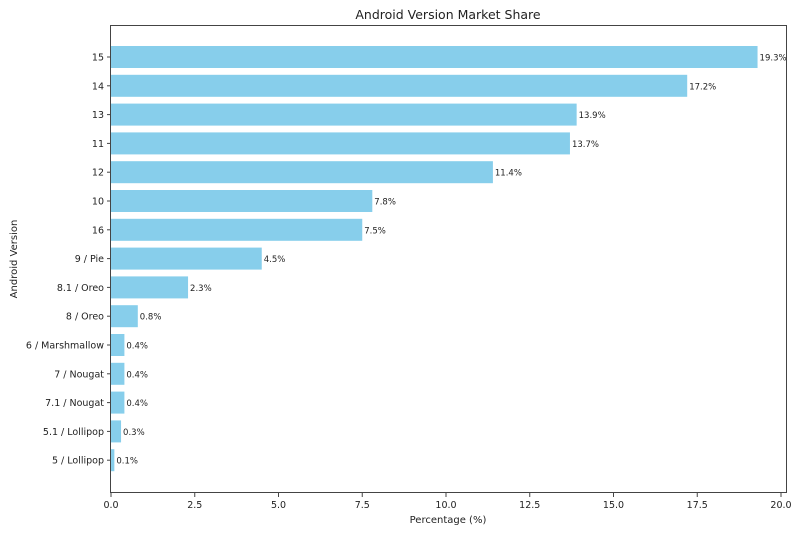 This screenshot has height=534, width=800. What do you see at coordinates (375, 231) in the screenshot?
I see `data-label: 7.5%` at bounding box center [375, 231].